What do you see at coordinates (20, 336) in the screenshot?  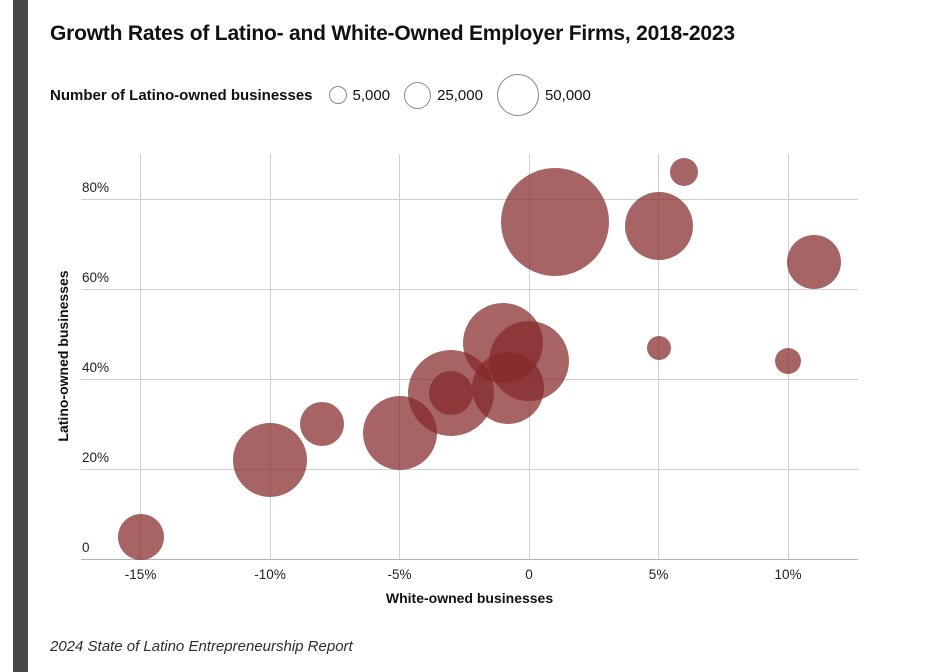 I see `window-edge-bar` at bounding box center [20, 336].